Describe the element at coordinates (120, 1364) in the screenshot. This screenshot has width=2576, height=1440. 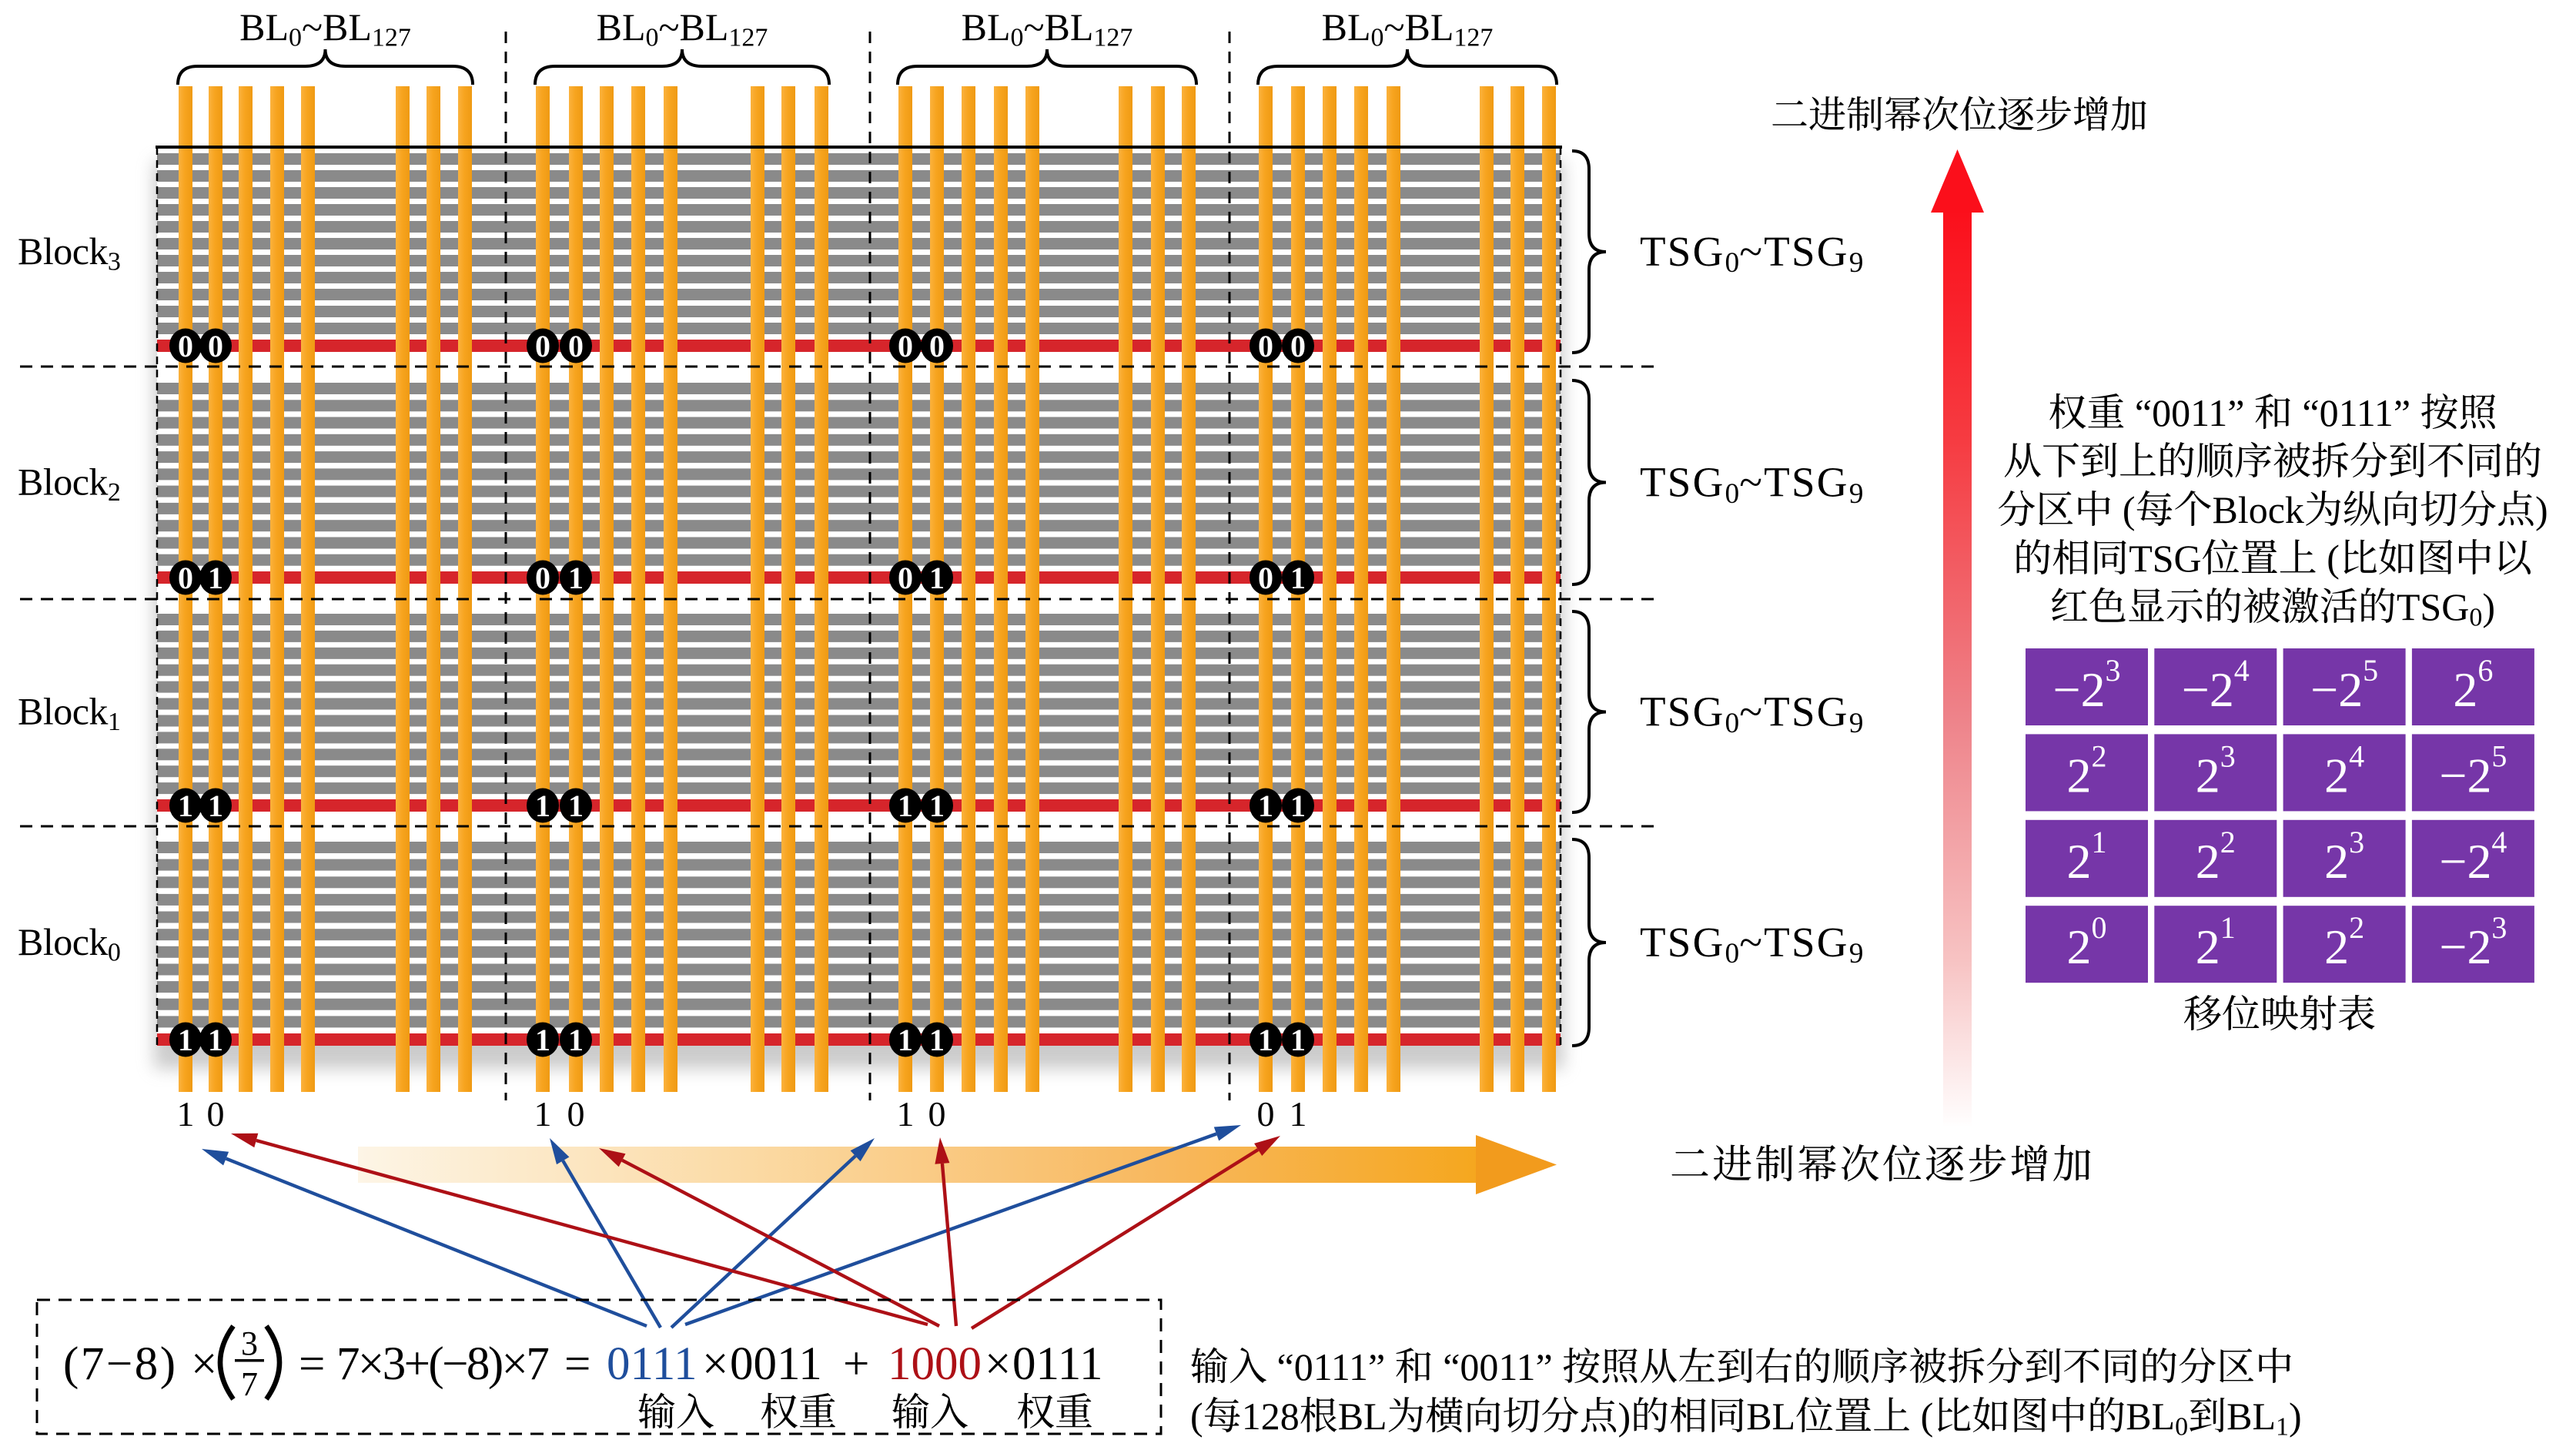
I see `svg-text: (7−8)` at that location.